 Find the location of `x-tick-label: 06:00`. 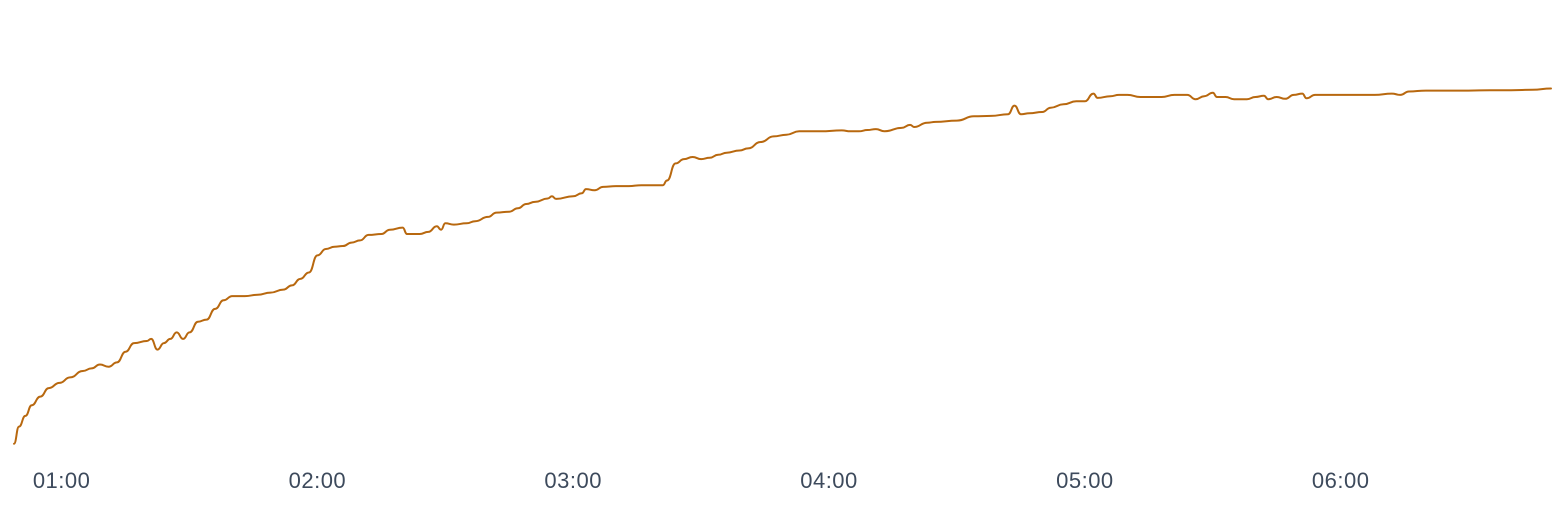

x-tick-label: 06:00 is located at coordinates (1341, 480).